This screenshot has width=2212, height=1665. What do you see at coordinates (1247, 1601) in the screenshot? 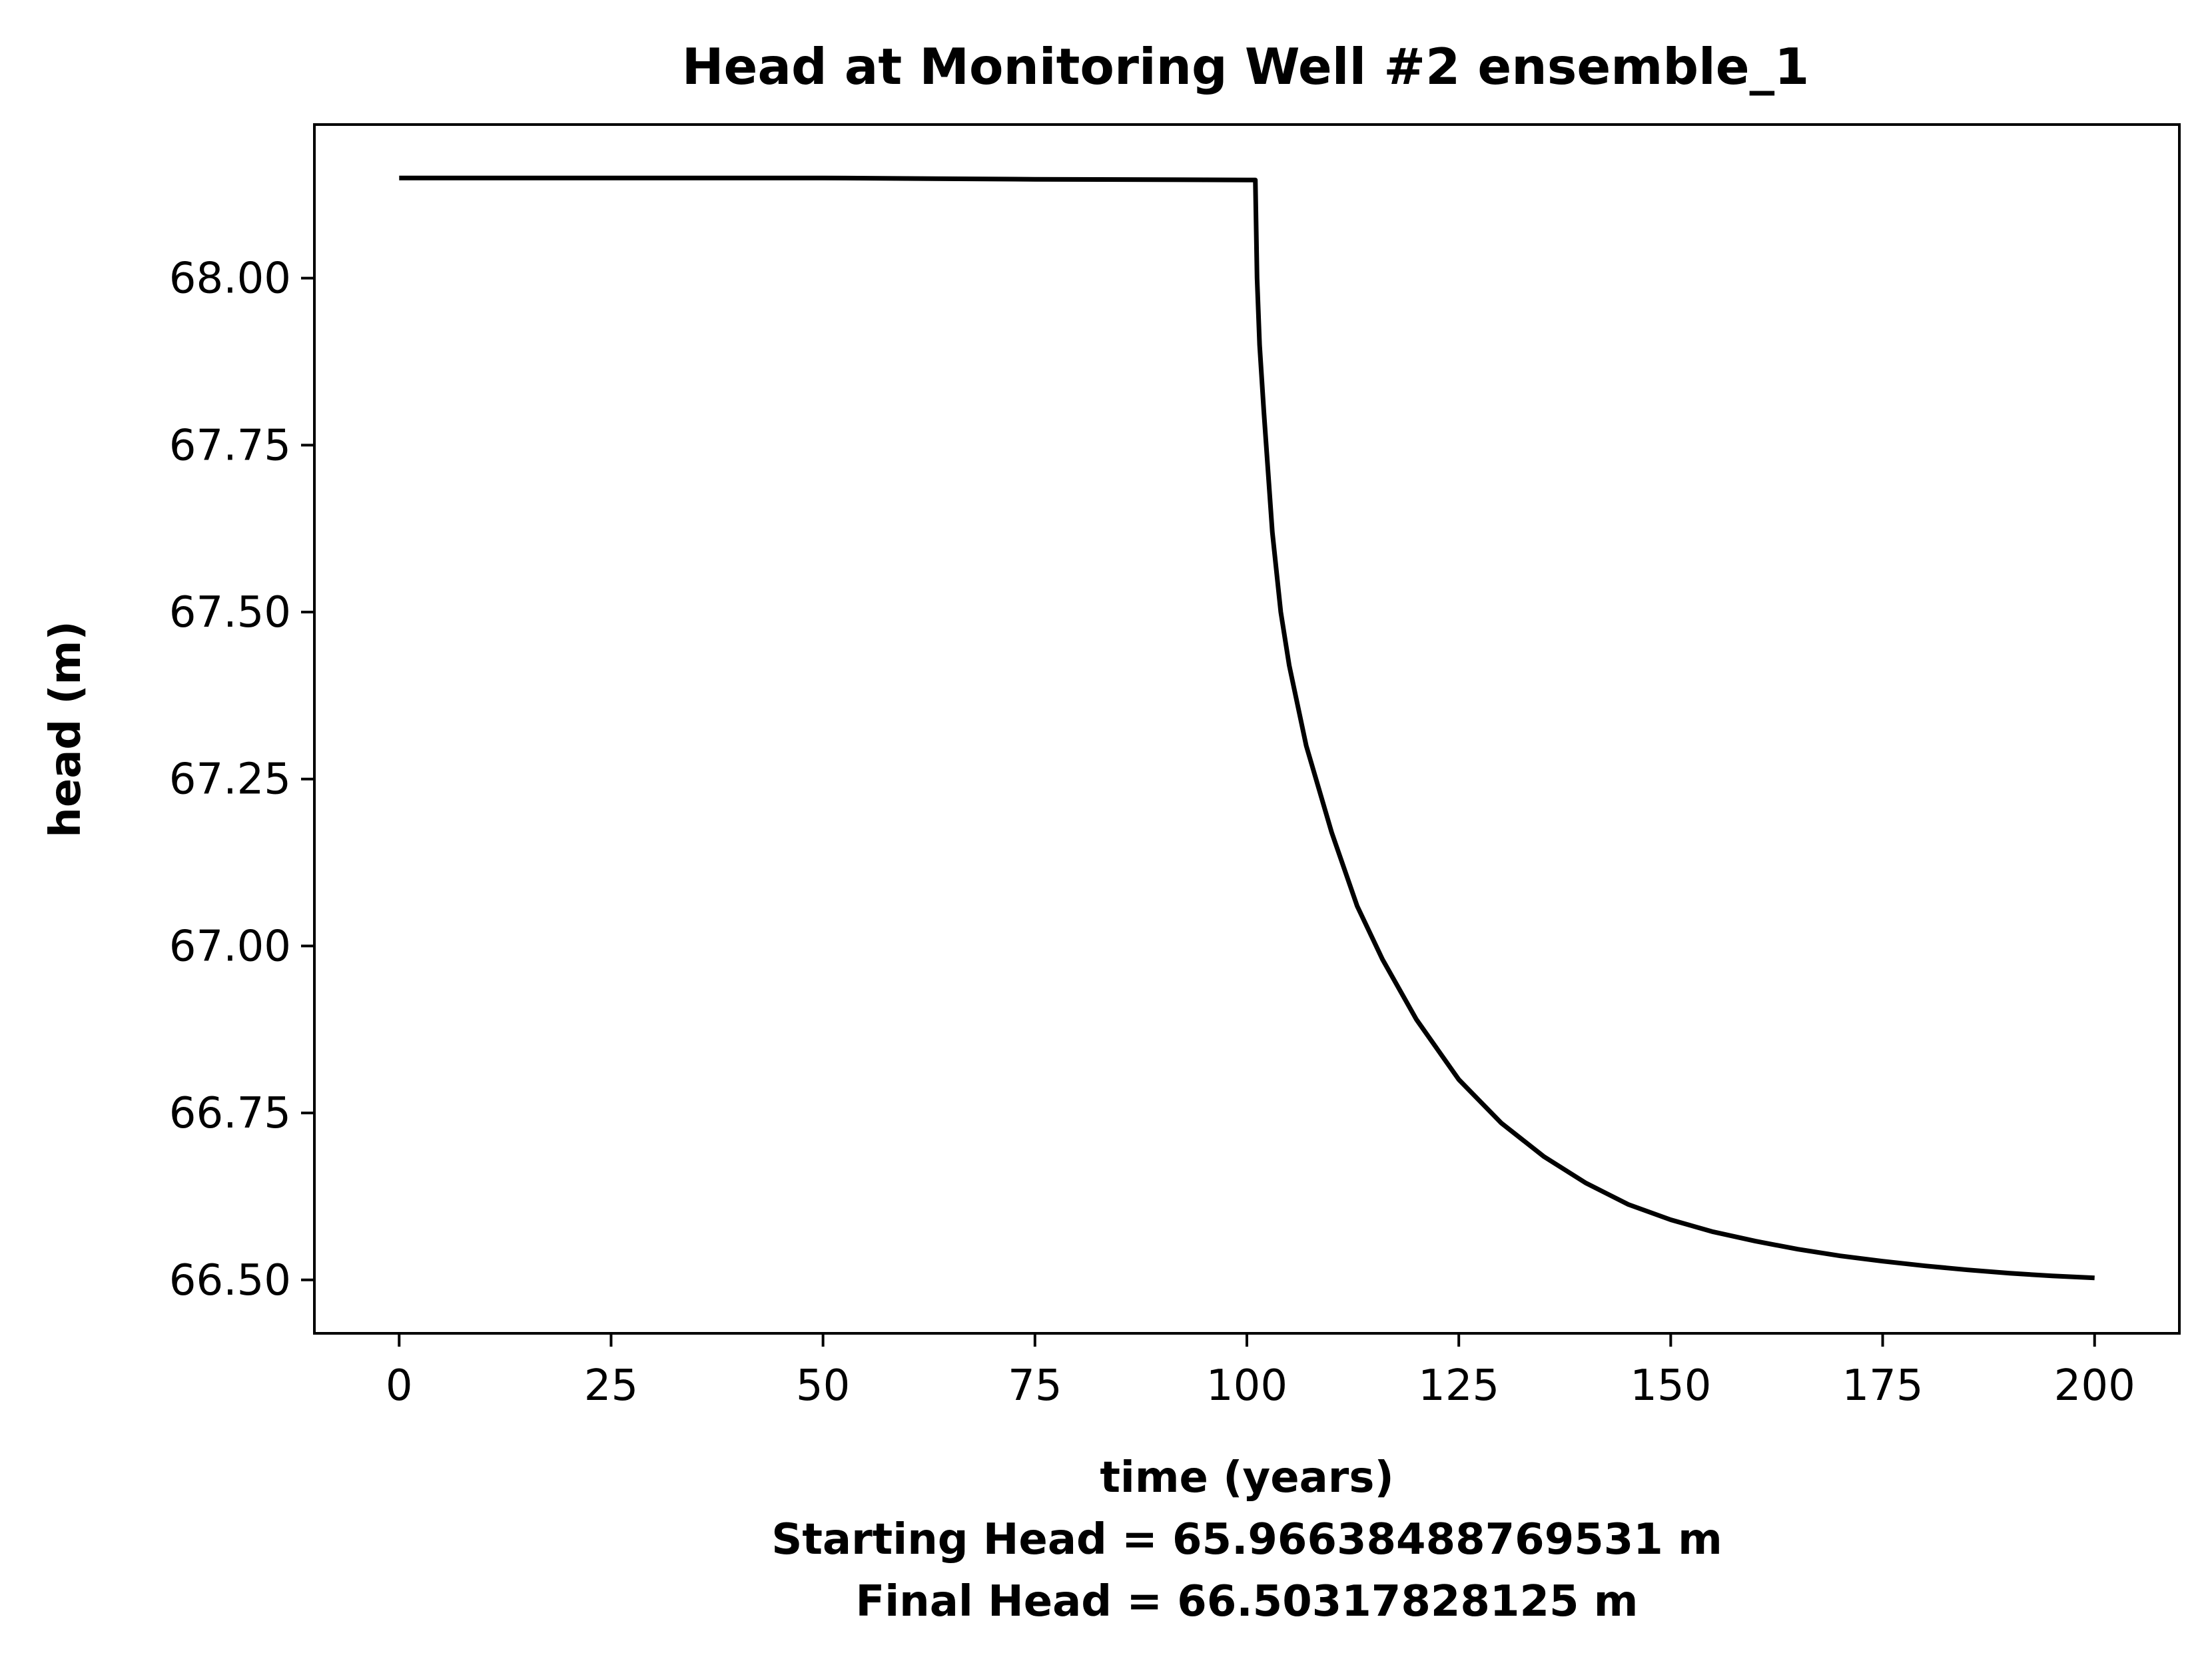
I see `final-head-note: Final Head = 66.50317828125 m` at bounding box center [1247, 1601].